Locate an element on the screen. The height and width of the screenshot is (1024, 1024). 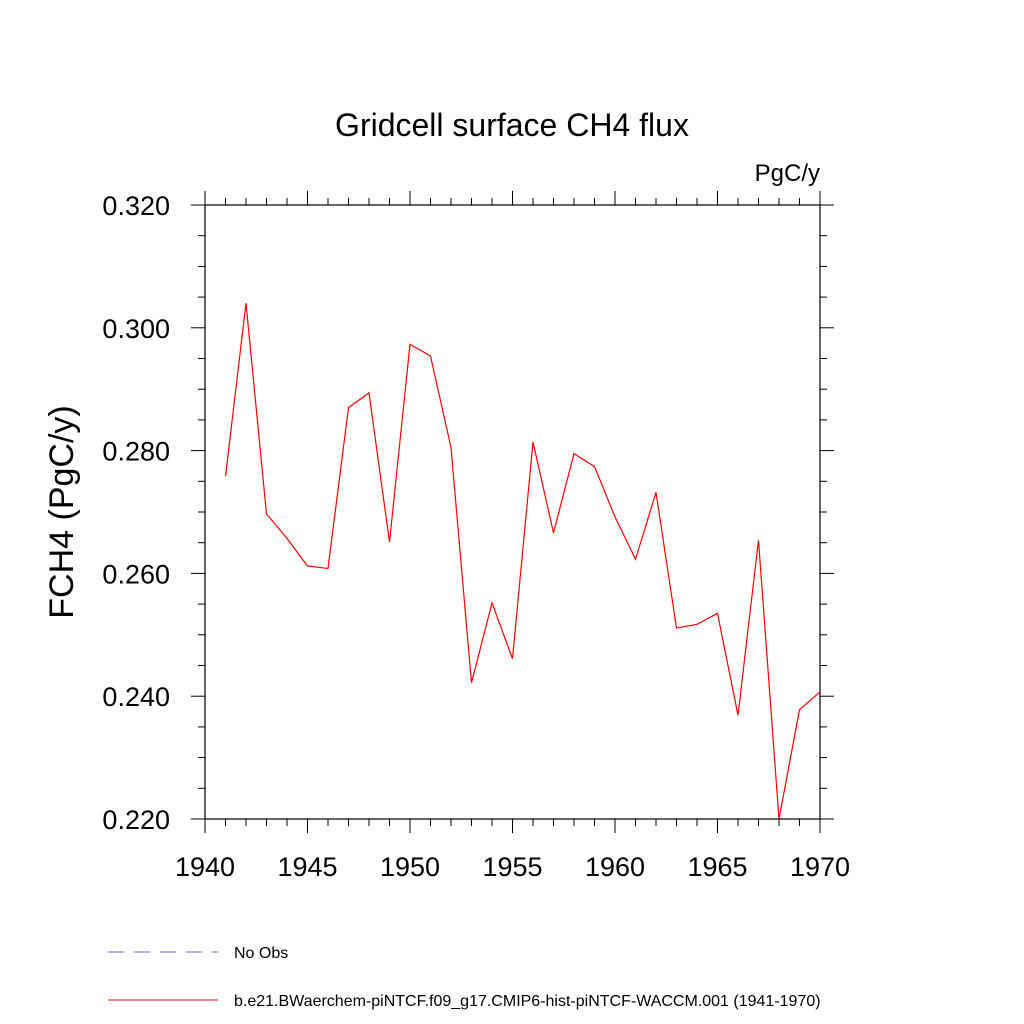
y-tick-label: 0.220 is located at coordinates (136, 820).